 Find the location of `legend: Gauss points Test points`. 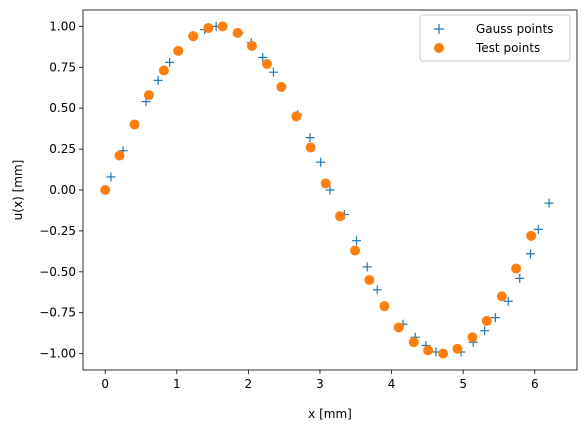

legend: Gauss points Test points is located at coordinates (495, 38).